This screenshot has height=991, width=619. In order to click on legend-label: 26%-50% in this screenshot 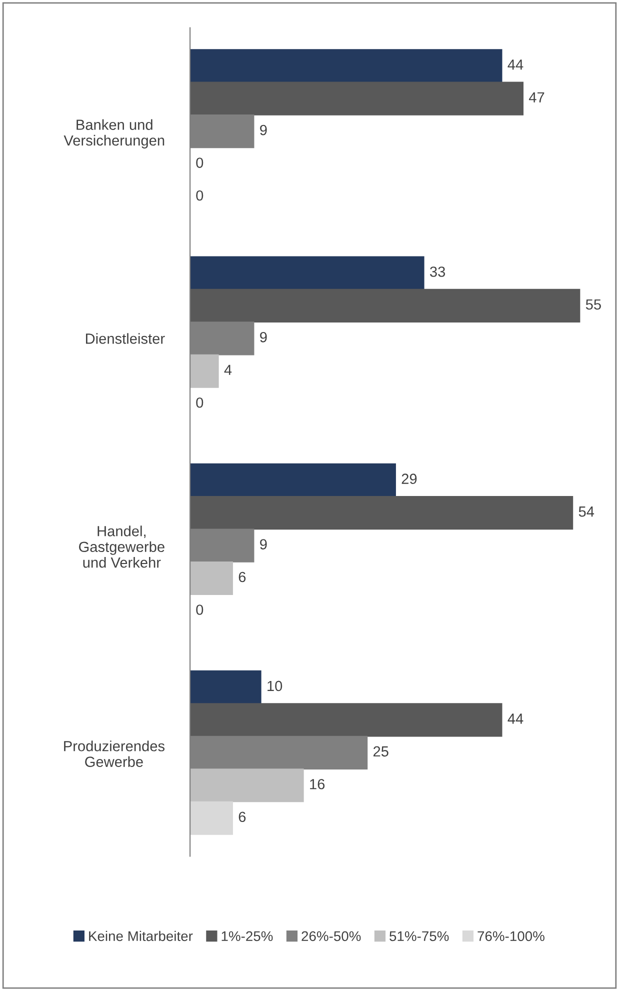, I will do `click(331, 936)`.